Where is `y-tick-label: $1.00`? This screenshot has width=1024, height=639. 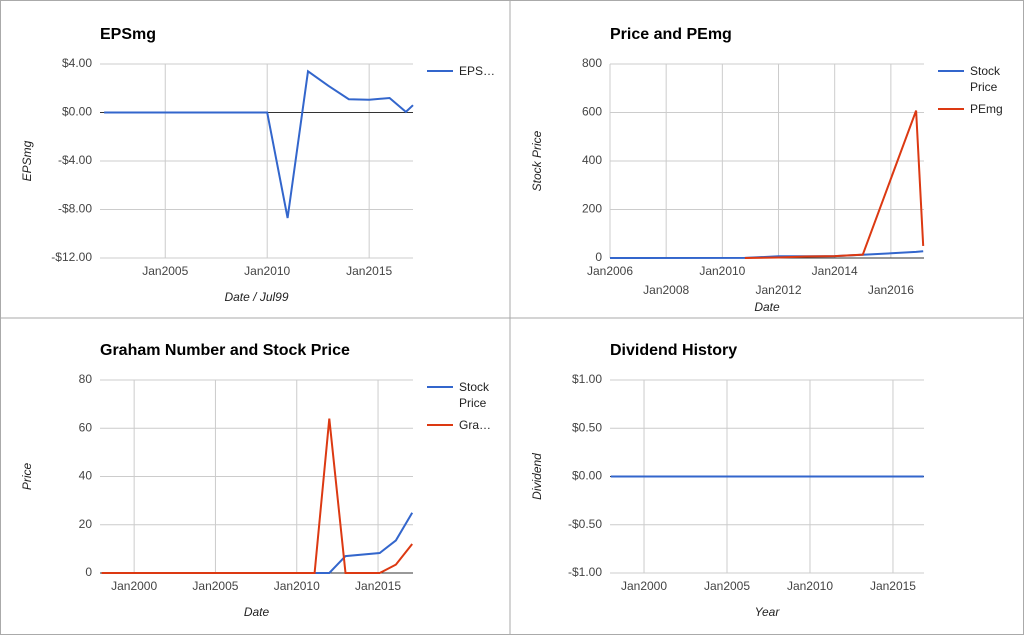
y-tick-label: $1.00 is located at coordinates (587, 379).